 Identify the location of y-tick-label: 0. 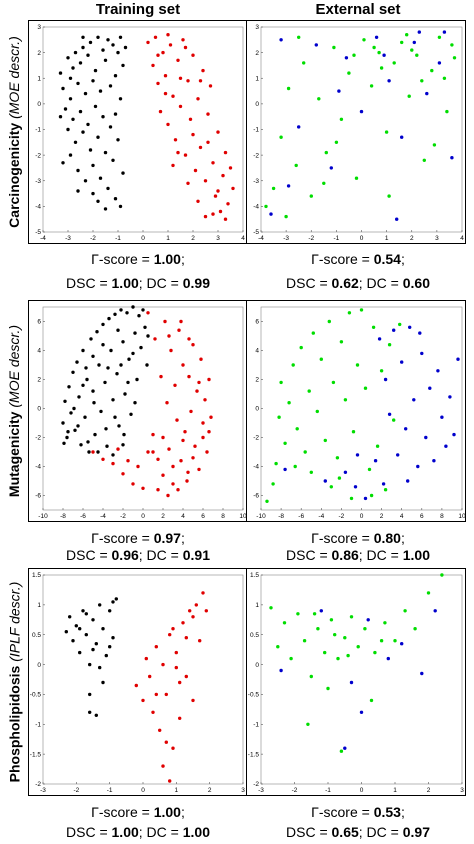
(39, 665).